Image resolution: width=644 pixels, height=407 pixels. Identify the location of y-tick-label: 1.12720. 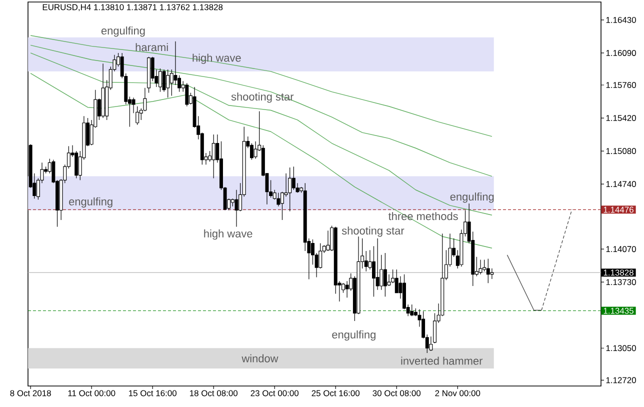
(621, 380).